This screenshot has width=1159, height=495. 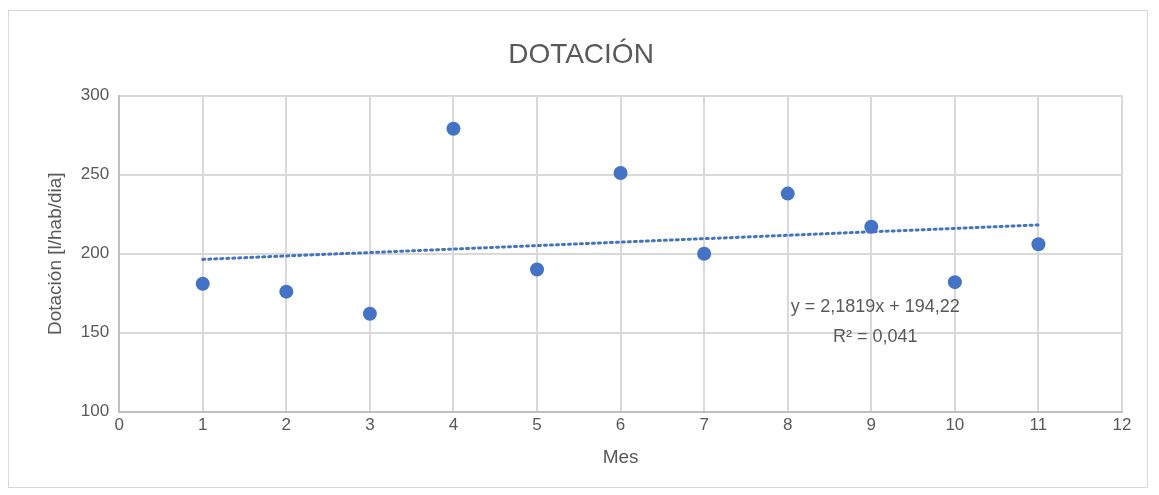 What do you see at coordinates (875, 336) in the screenshot?
I see `annotation: R² = 0,041` at bounding box center [875, 336].